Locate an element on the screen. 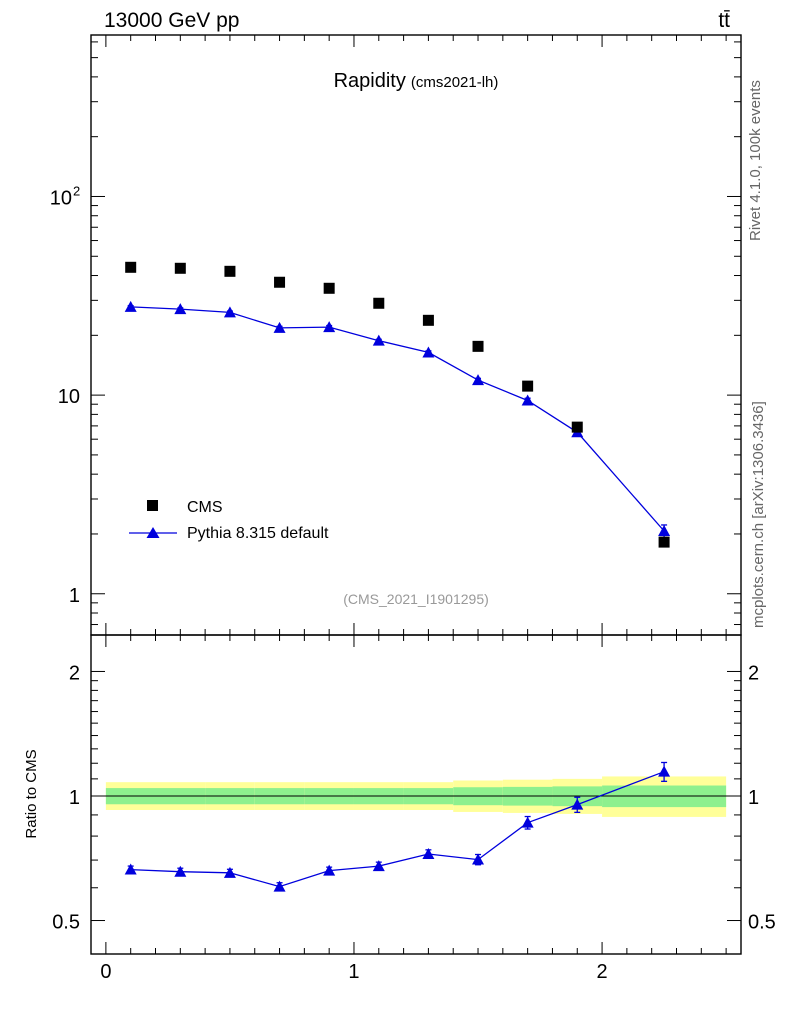 The image size is (786, 1029). plot-title: Rapidity (cms2021-lh) is located at coordinates (416, 81).